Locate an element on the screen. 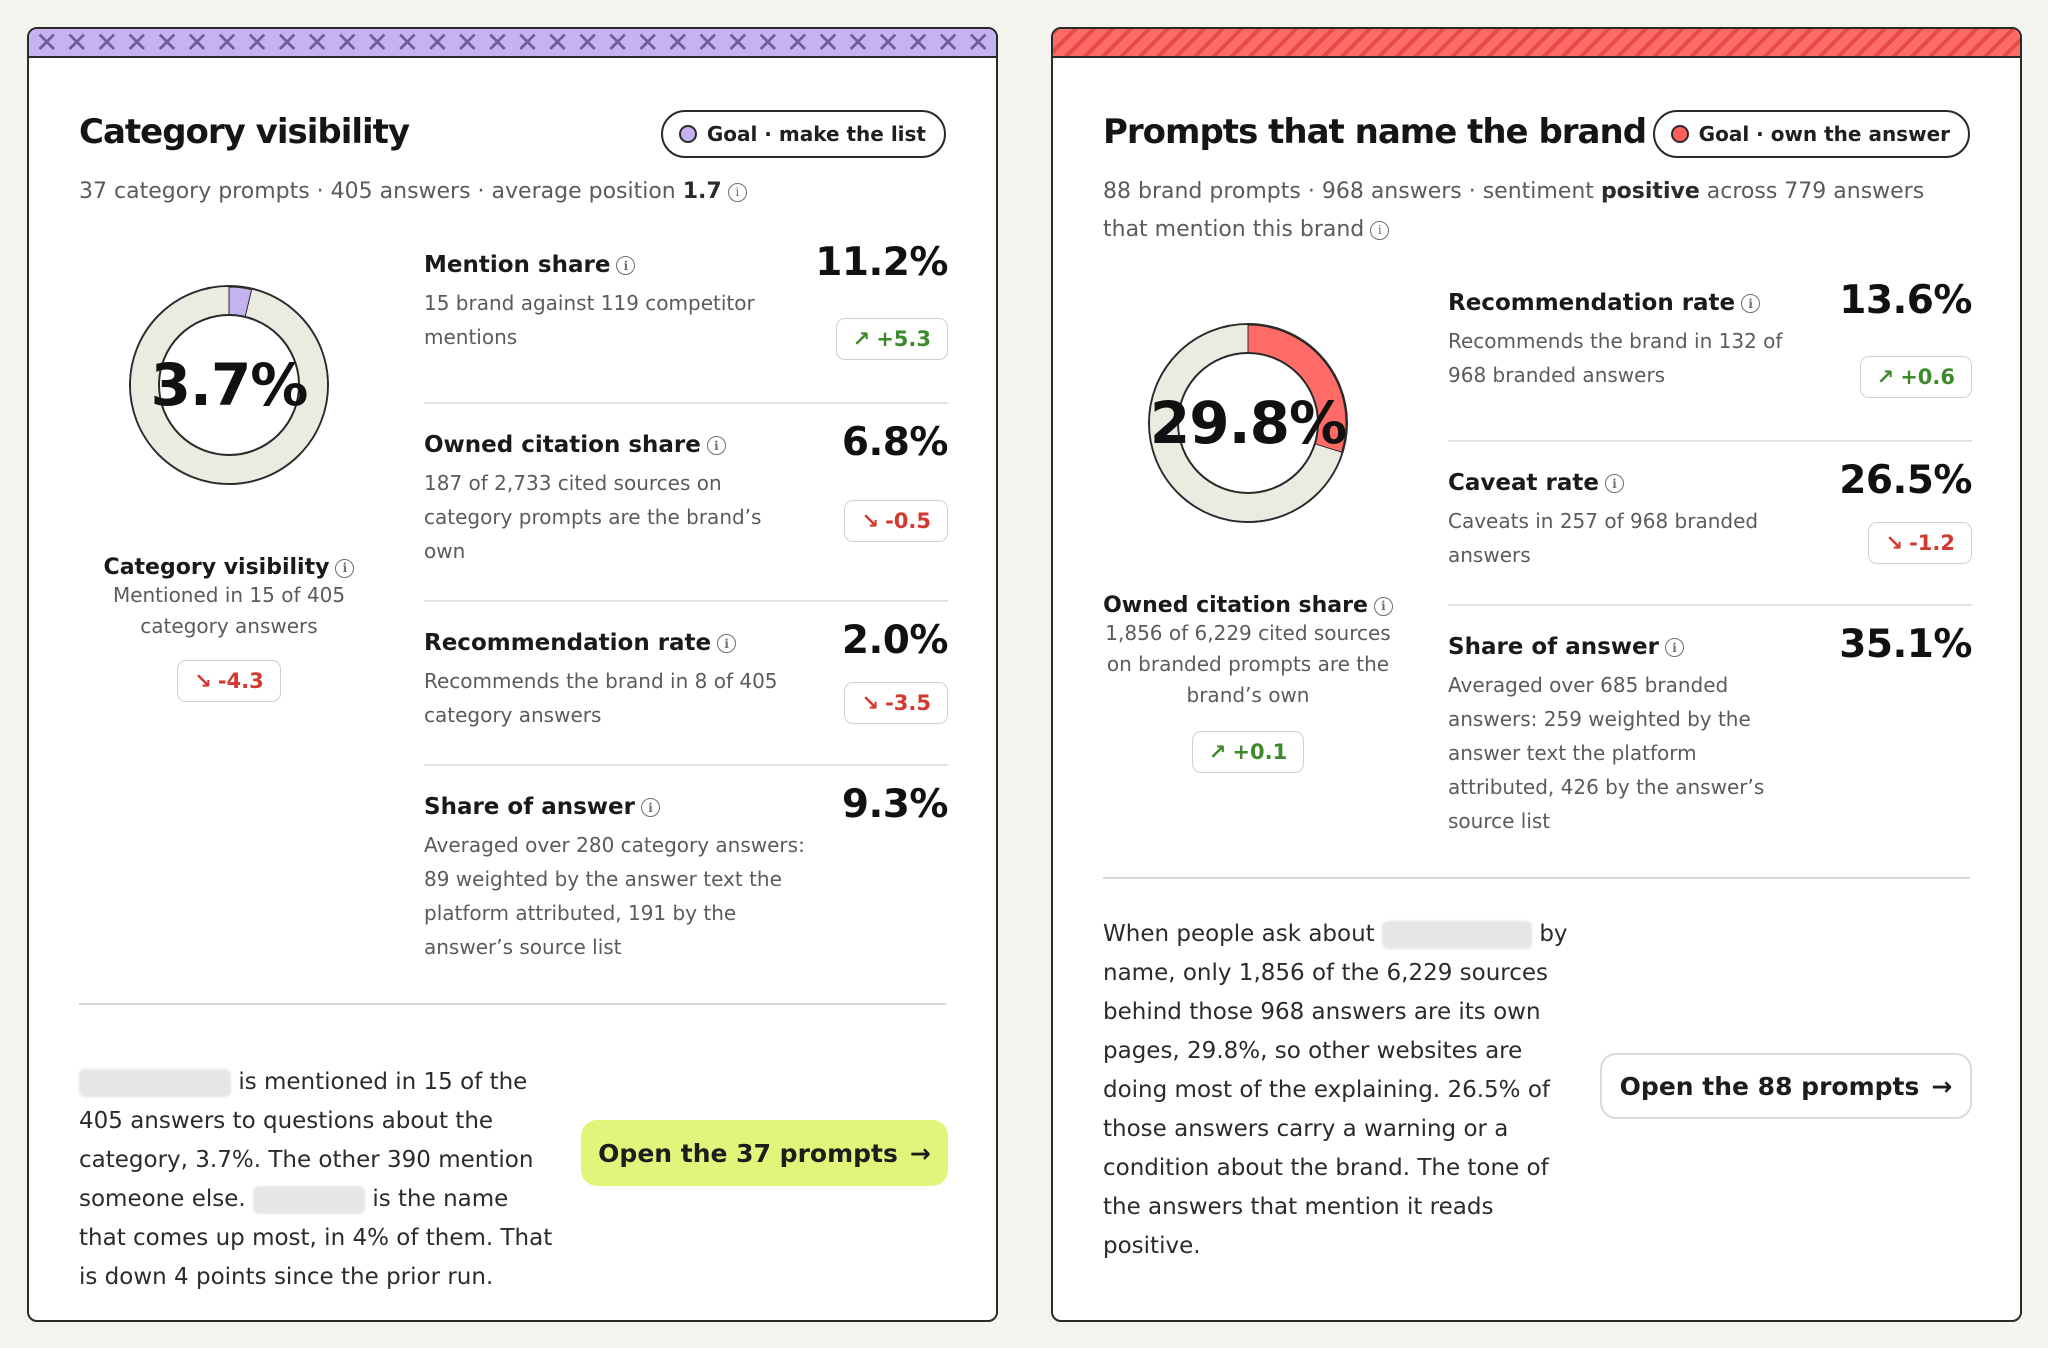 The height and width of the screenshot is (1348, 2048). summary-line: is mentioned in 15 of the is located at coordinates (383, 1082).